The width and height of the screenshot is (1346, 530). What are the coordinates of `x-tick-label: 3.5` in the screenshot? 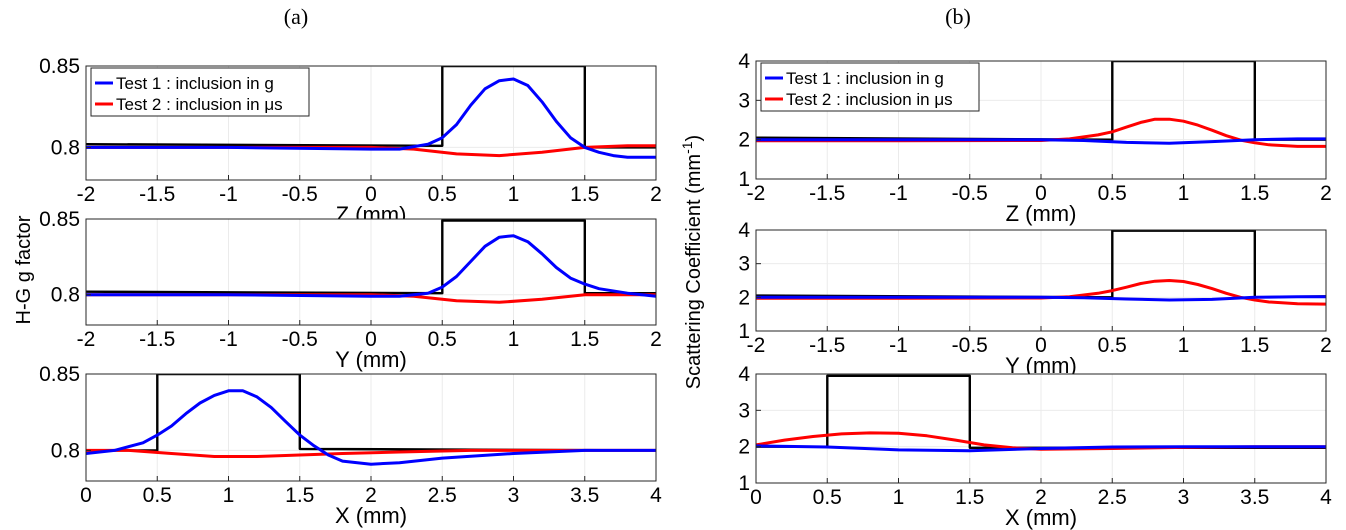 It's located at (1254, 497).